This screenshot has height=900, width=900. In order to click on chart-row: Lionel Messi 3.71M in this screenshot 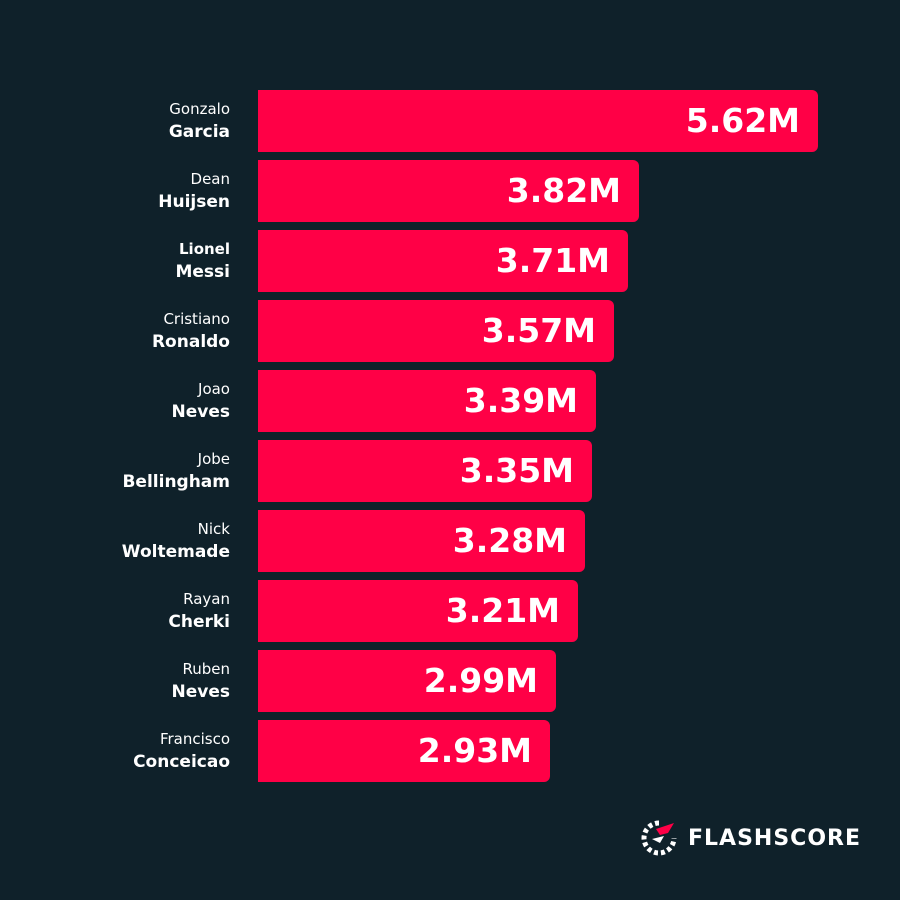, I will do `click(450, 262)`.